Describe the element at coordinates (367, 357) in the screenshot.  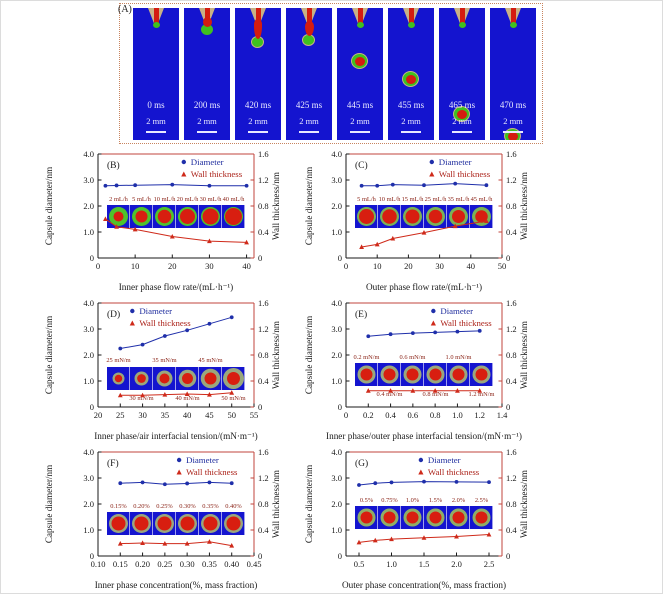
I see `svg-text: 0.2 mN/m` at that location.